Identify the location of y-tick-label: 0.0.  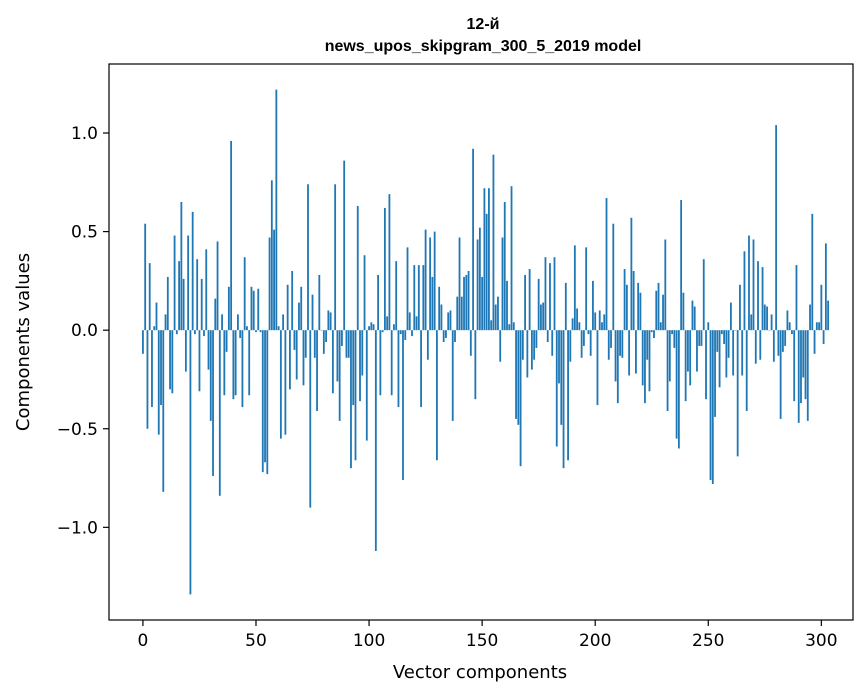
(84, 331).